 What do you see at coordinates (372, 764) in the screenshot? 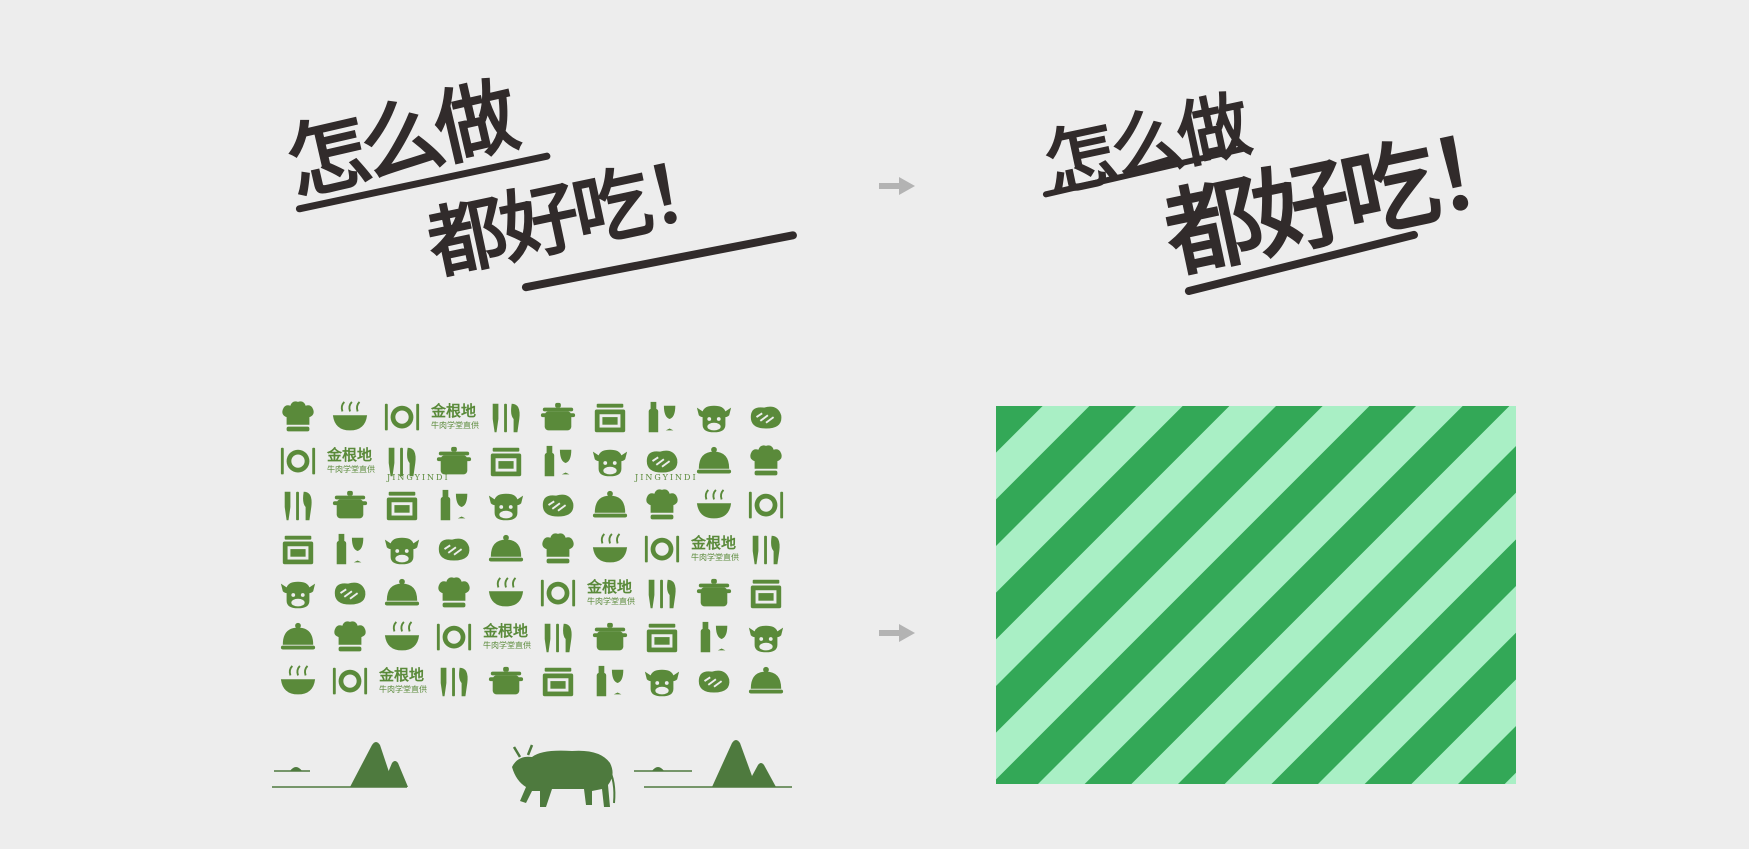
I see `mountain-icon` at bounding box center [372, 764].